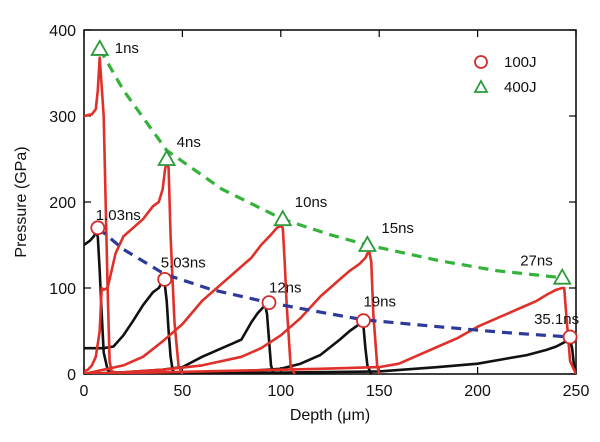 The width and height of the screenshot is (600, 442). What do you see at coordinates (481, 86) in the screenshot?
I see `legend-marker-400j` at bounding box center [481, 86].